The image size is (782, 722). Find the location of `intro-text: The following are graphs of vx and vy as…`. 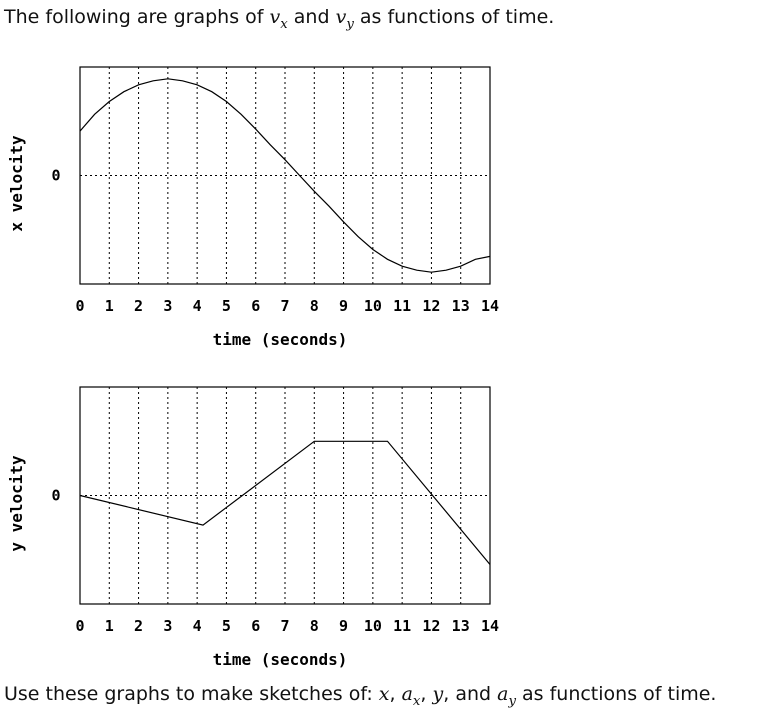

intro-text: The following are graphs of vx and vy as… is located at coordinates (279, 19).